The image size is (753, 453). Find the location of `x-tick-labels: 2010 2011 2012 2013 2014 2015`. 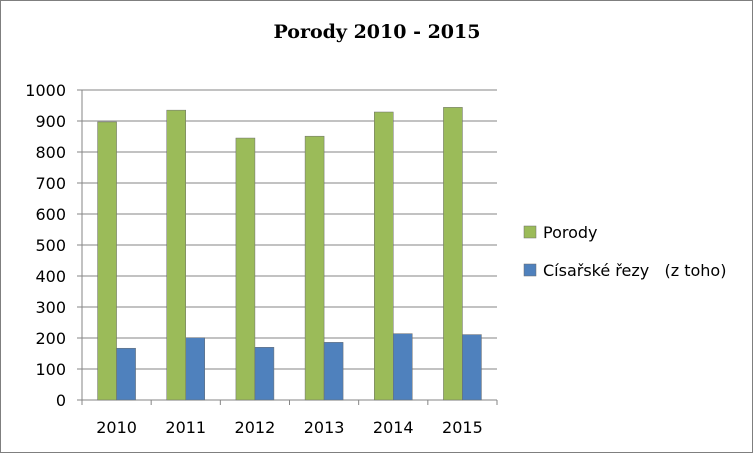

x-tick-labels: 2010 2011 2012 2013 2014 2015 is located at coordinates (289, 427).